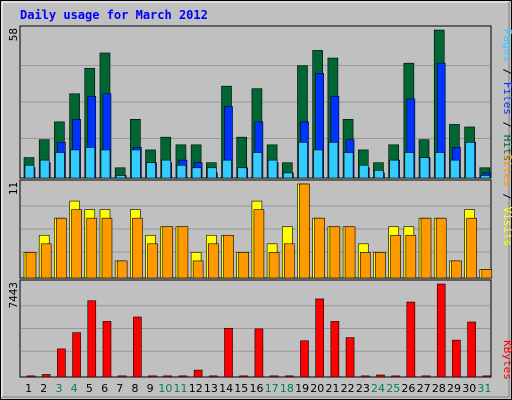 Image resolution: width=512 pixels, height=400 pixels. What do you see at coordinates (506, 95) in the screenshot?
I see `legend: Pages / Files / Hits` at bounding box center [506, 95].